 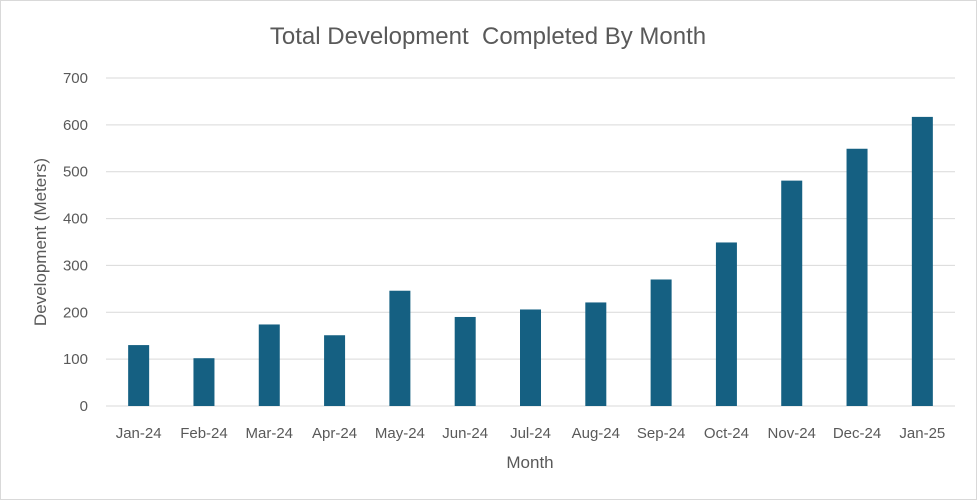 What do you see at coordinates (75, 242) in the screenshot?
I see `y-axis-ticks: 0 100 200 300 400 500 600 700` at bounding box center [75, 242].